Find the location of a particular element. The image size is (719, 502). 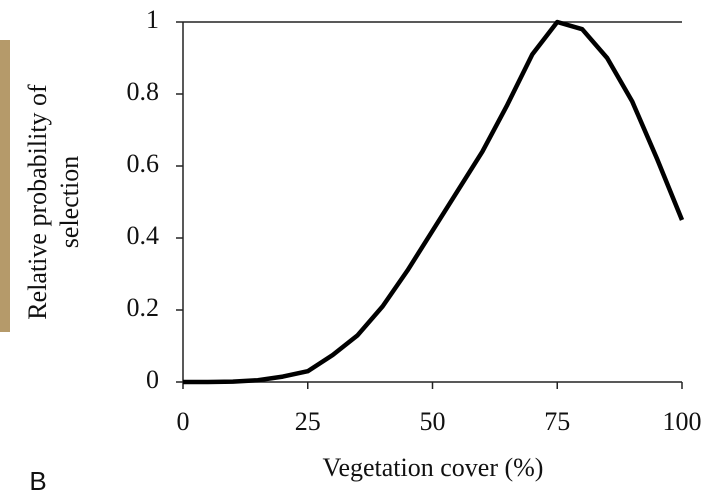

x-axis-label: Vegetation cover (%) is located at coordinates (433, 467).